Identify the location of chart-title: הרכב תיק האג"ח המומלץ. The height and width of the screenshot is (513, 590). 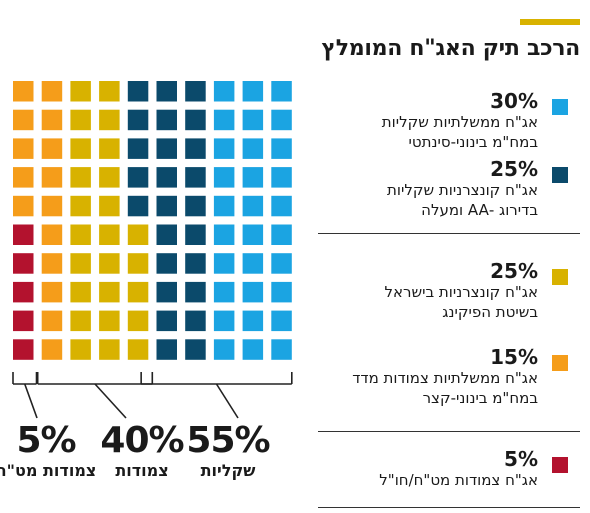
(450, 48).